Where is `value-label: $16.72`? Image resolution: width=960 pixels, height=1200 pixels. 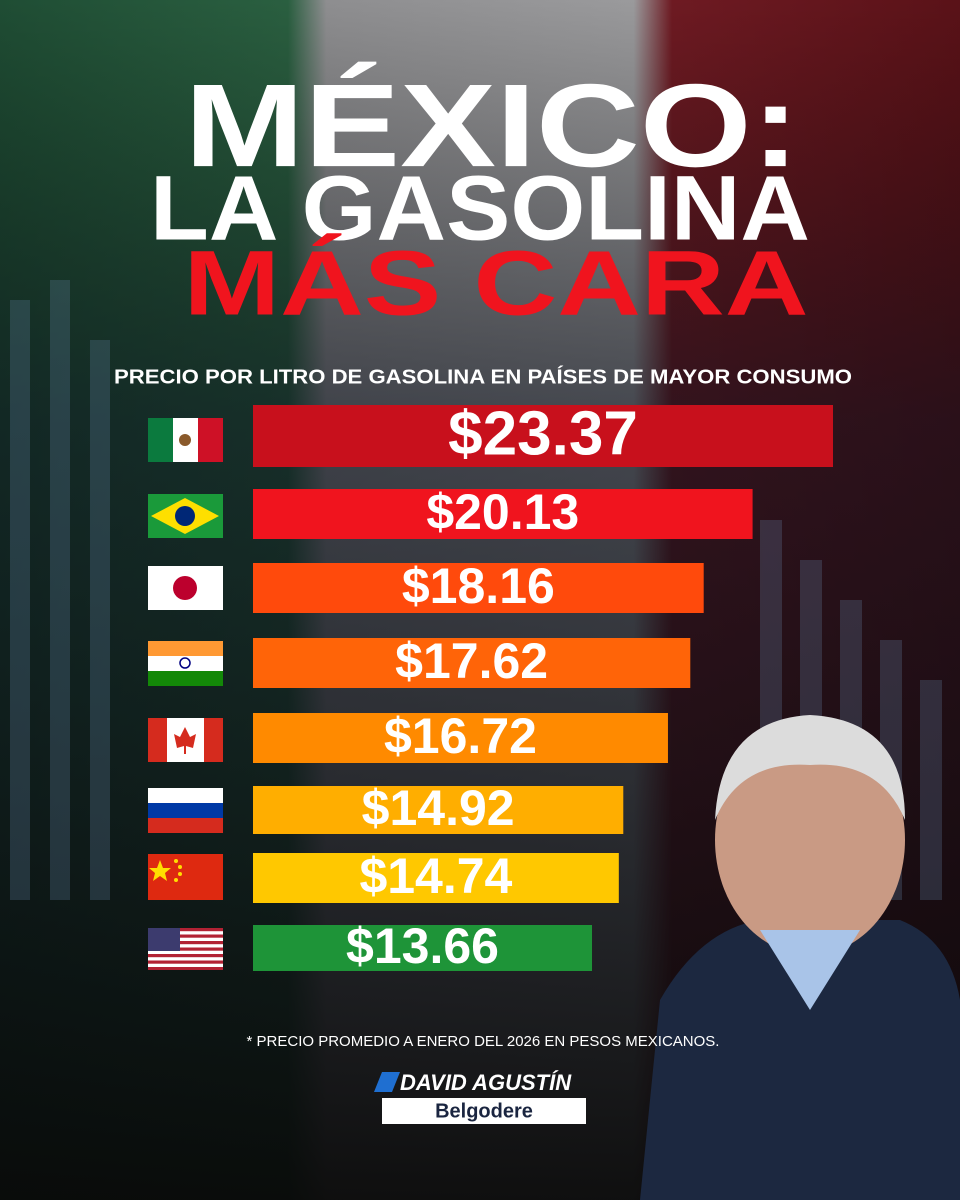 value-label: $16.72 is located at coordinates (460, 736).